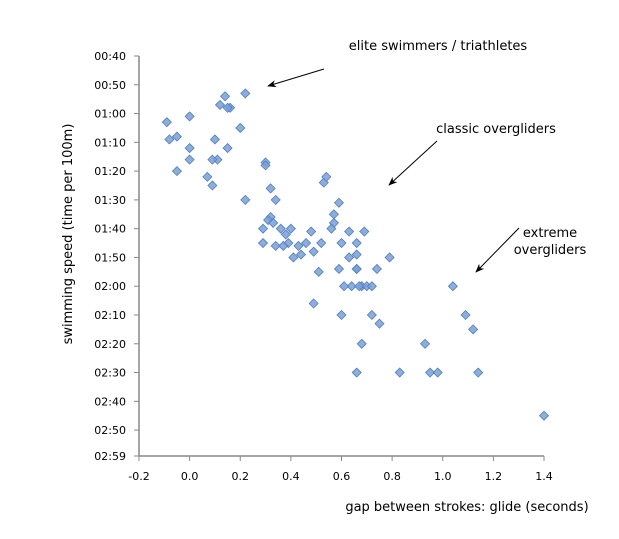 The height and width of the screenshot is (539, 619). Describe the element at coordinates (397, 63) in the screenshot. I see `annotation-elite: elite swimmers / triathletes` at that location.